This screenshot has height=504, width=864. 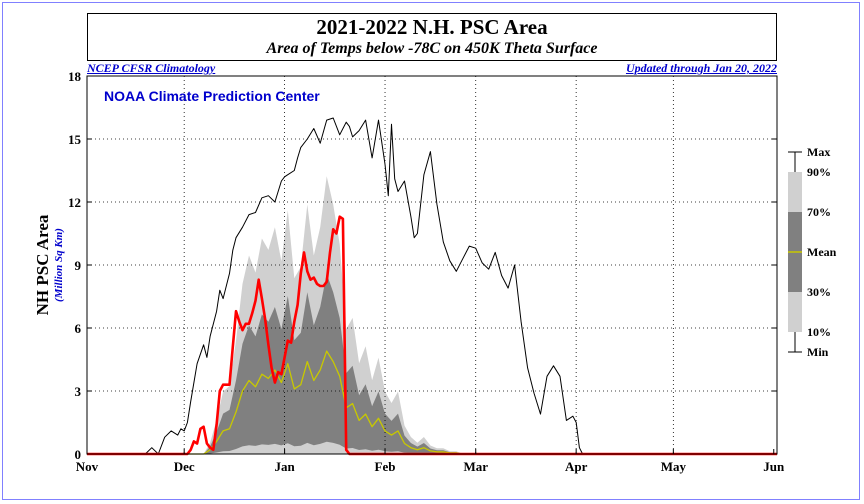 I want to click on legend-label-min: Min, so click(x=818, y=352).